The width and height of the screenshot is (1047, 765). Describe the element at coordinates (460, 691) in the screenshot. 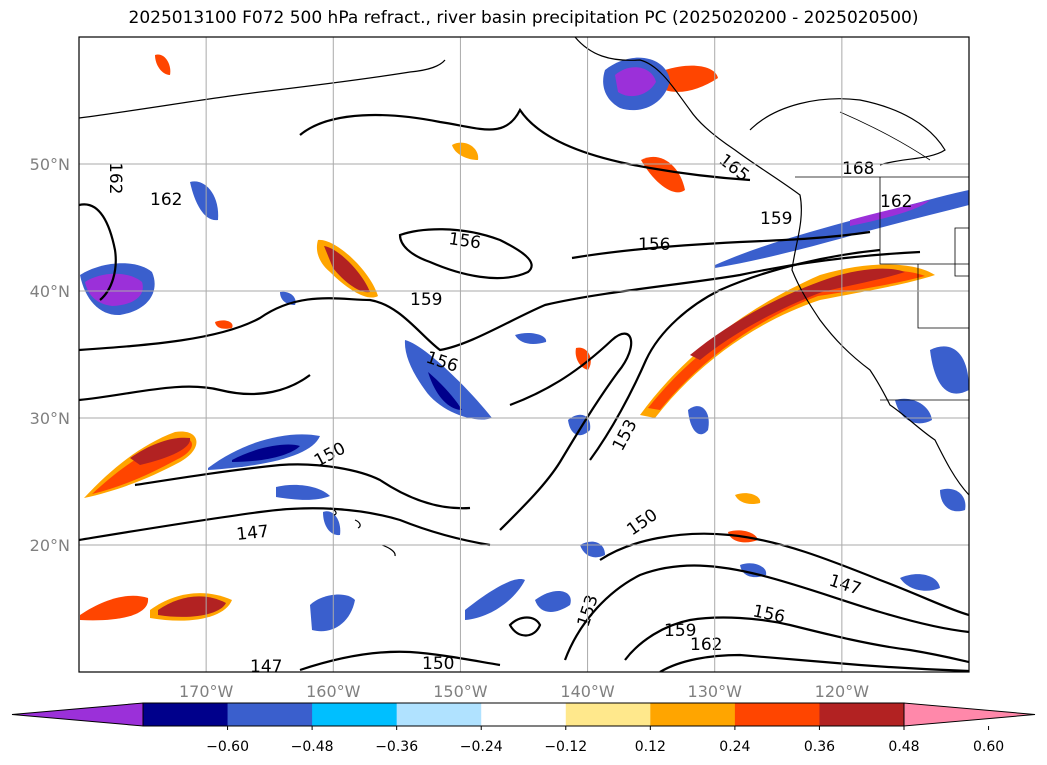

I see `lon-label: 150°W` at that location.